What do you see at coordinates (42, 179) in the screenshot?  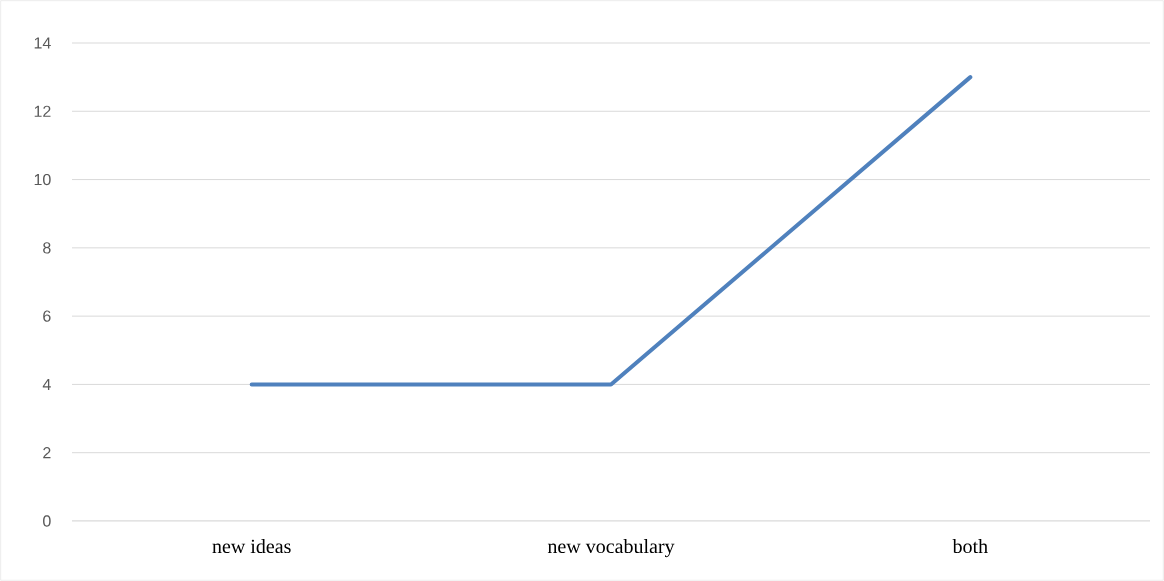 I see `y-tick-label: 10` at bounding box center [42, 179].